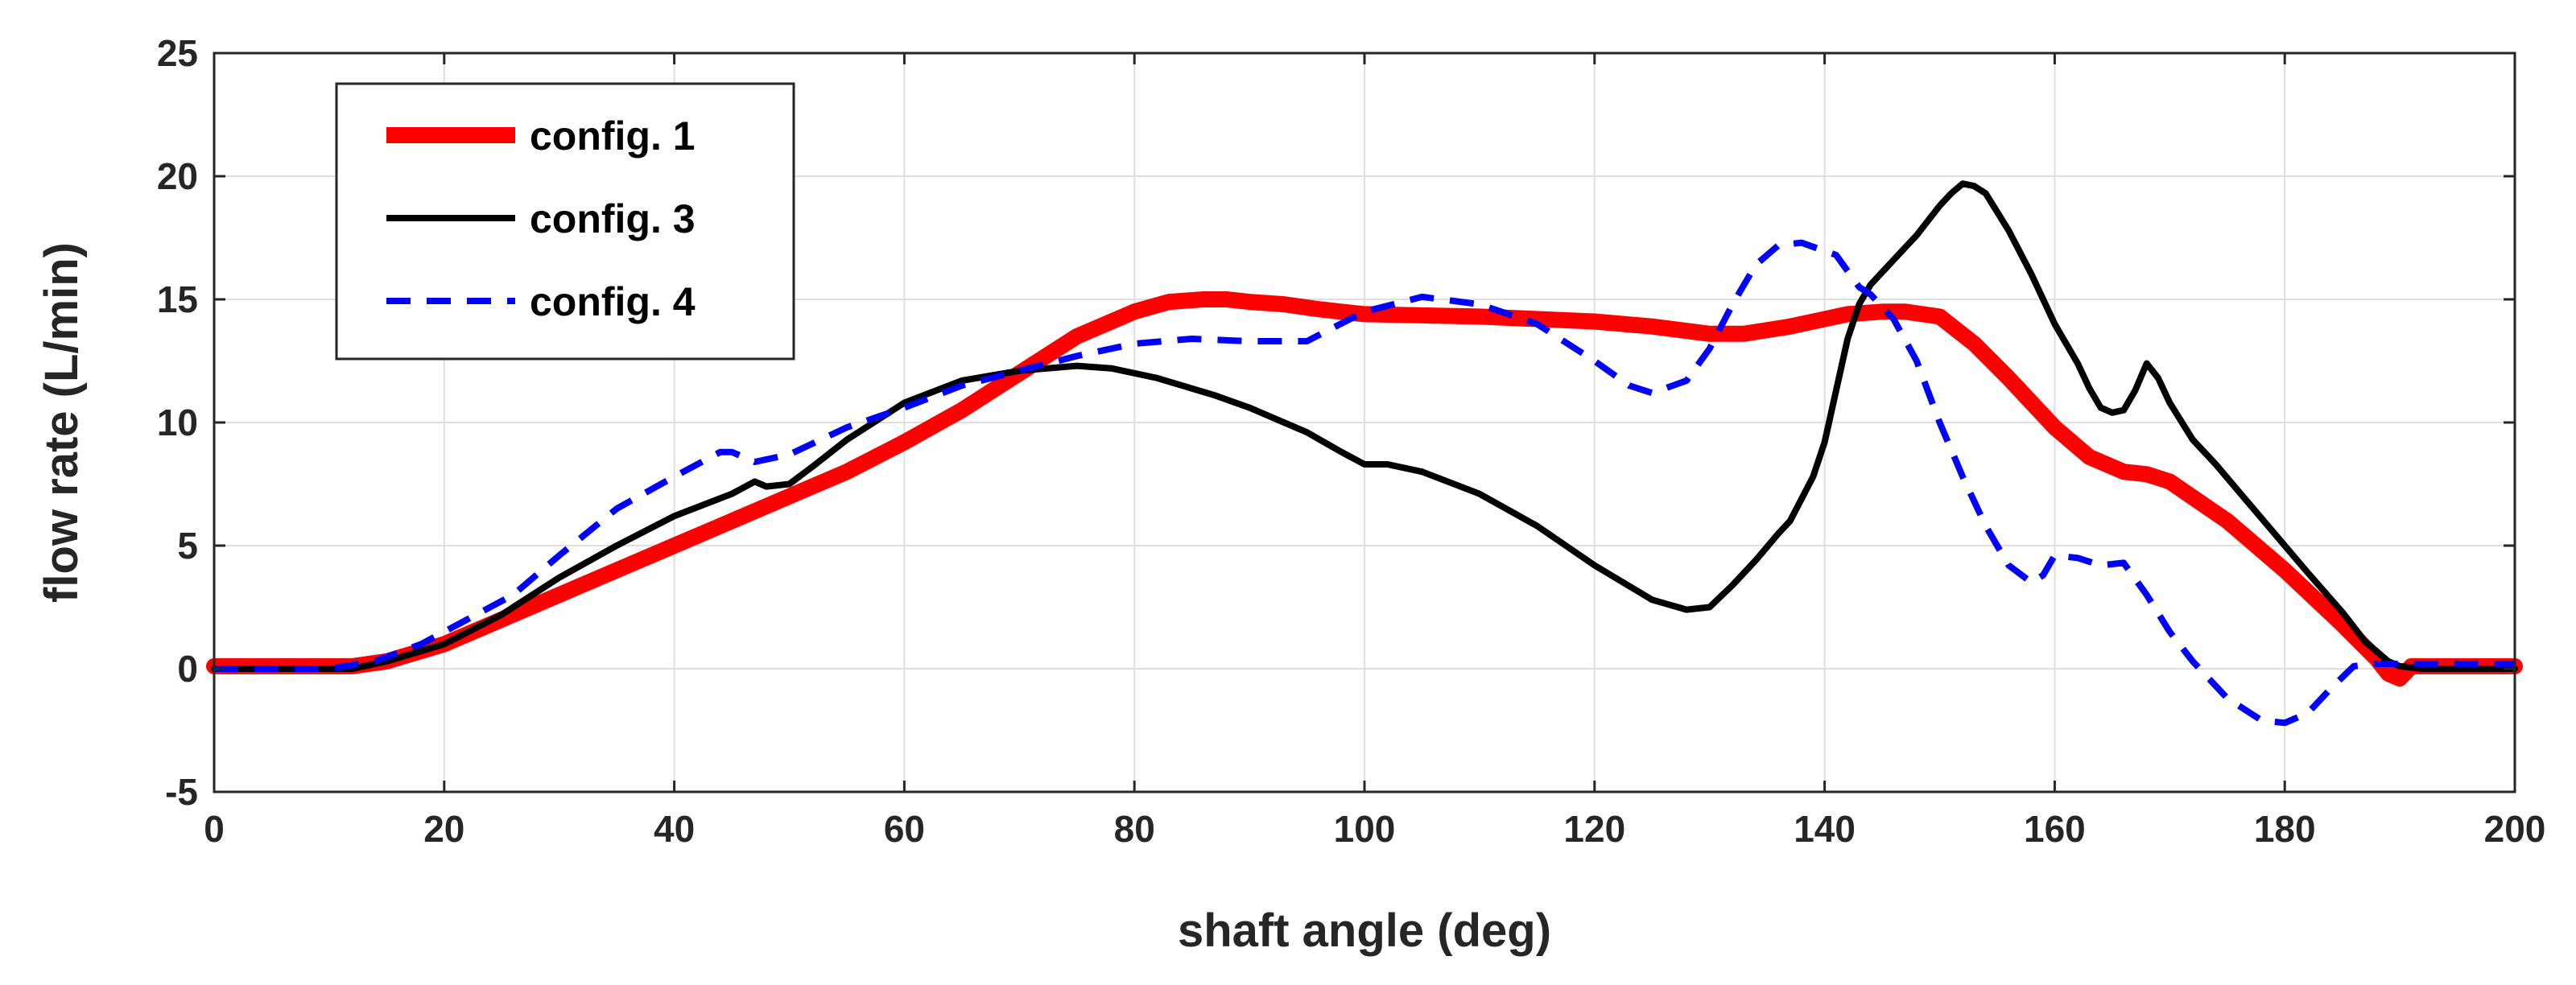 The width and height of the screenshot is (2576, 985). I want to click on legend-label: config. 4, so click(613, 301).